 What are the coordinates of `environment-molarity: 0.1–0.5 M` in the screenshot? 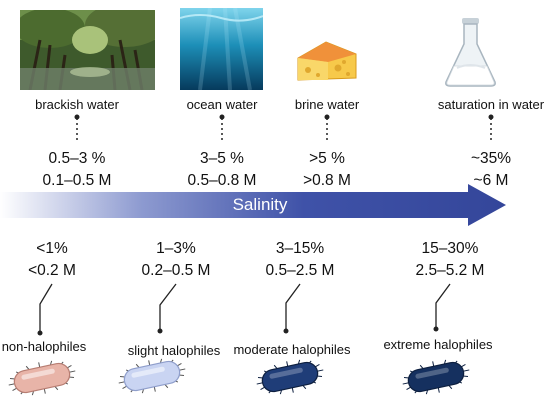 It's located at (77, 180).